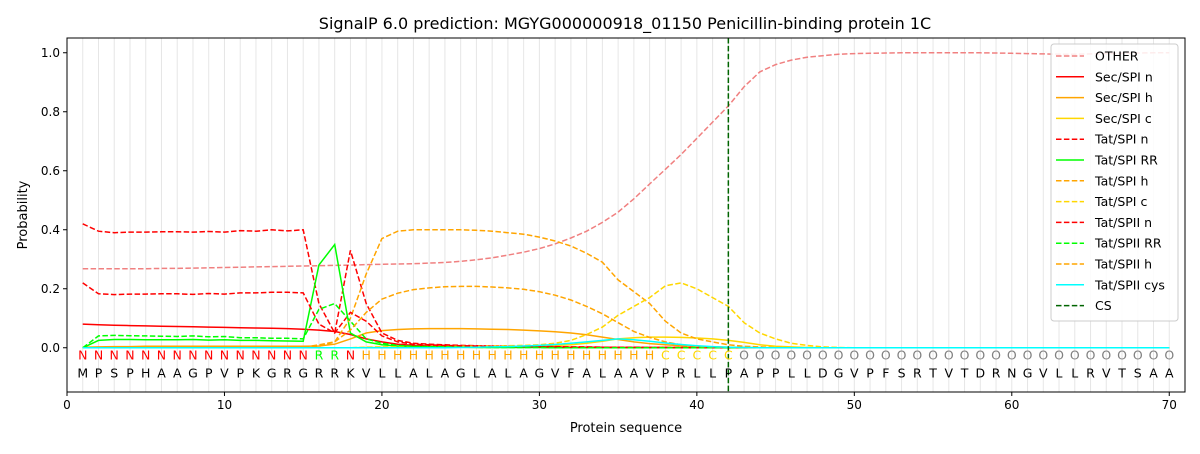  What do you see at coordinates (681, 355) in the screenshot?
I see `region-label: C` at bounding box center [681, 355].